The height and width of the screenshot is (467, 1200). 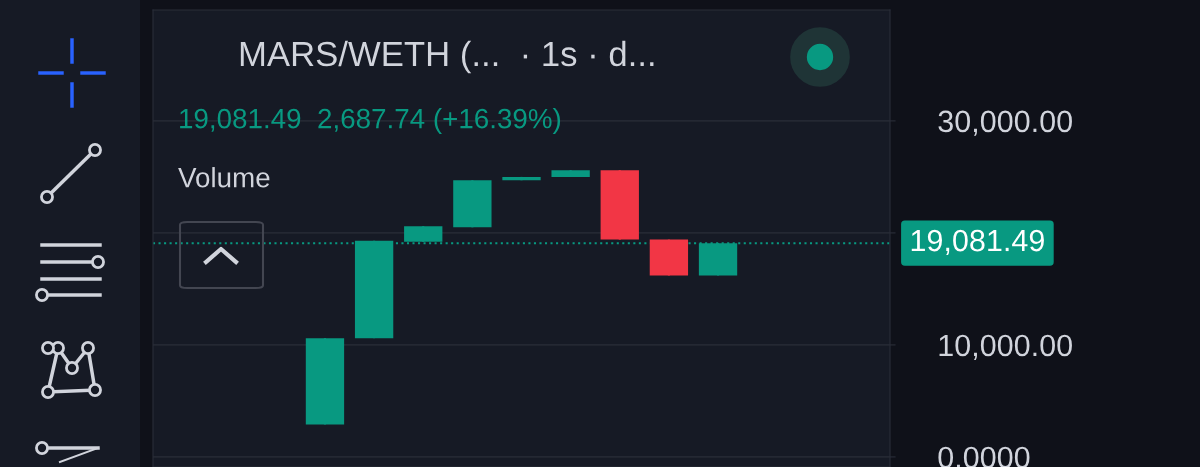 What do you see at coordinates (1005, 347) in the screenshot?
I see `y-tick-label: 10,000.00` at bounding box center [1005, 347].